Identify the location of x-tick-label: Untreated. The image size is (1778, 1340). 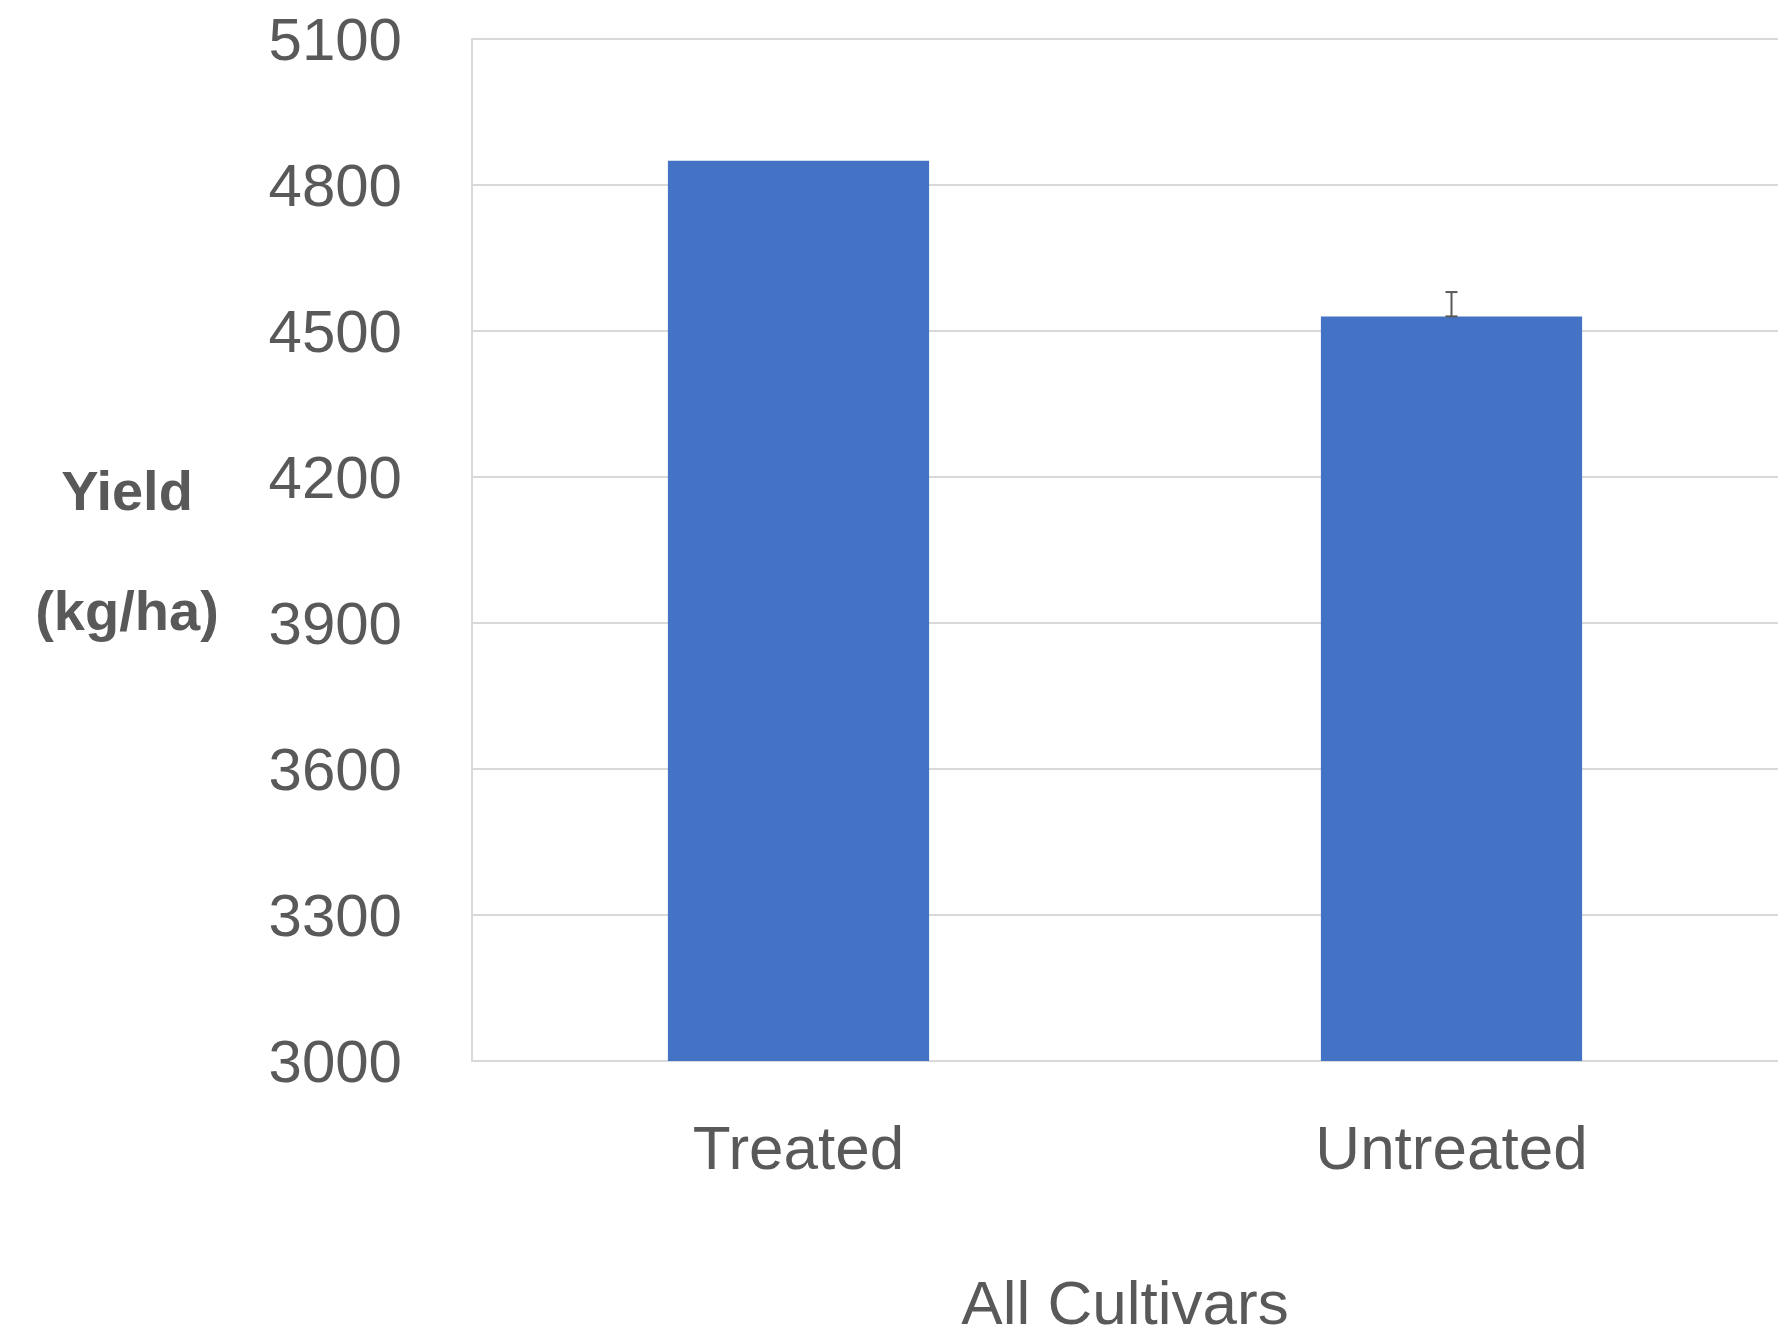
(1451, 1147).